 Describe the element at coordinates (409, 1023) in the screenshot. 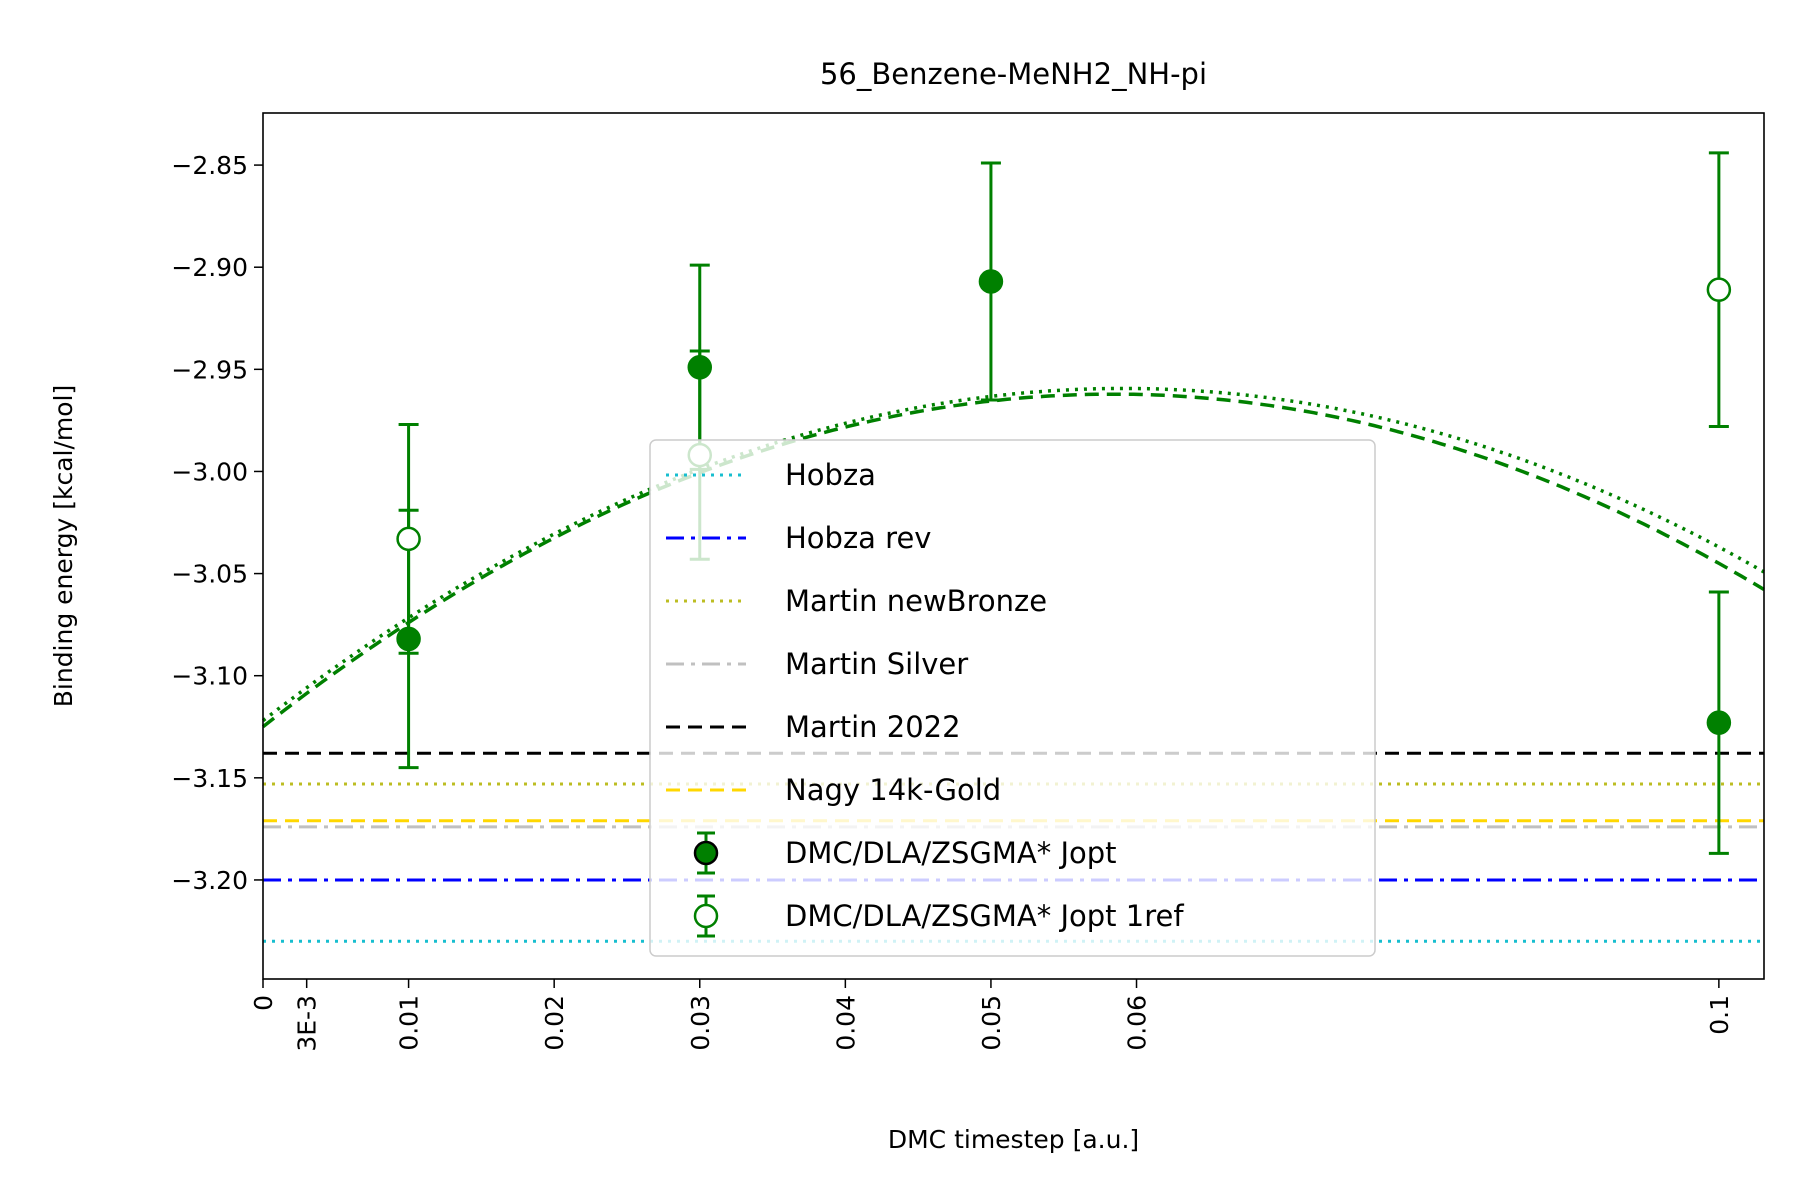

I see `x-tick-label: 0.01` at that location.